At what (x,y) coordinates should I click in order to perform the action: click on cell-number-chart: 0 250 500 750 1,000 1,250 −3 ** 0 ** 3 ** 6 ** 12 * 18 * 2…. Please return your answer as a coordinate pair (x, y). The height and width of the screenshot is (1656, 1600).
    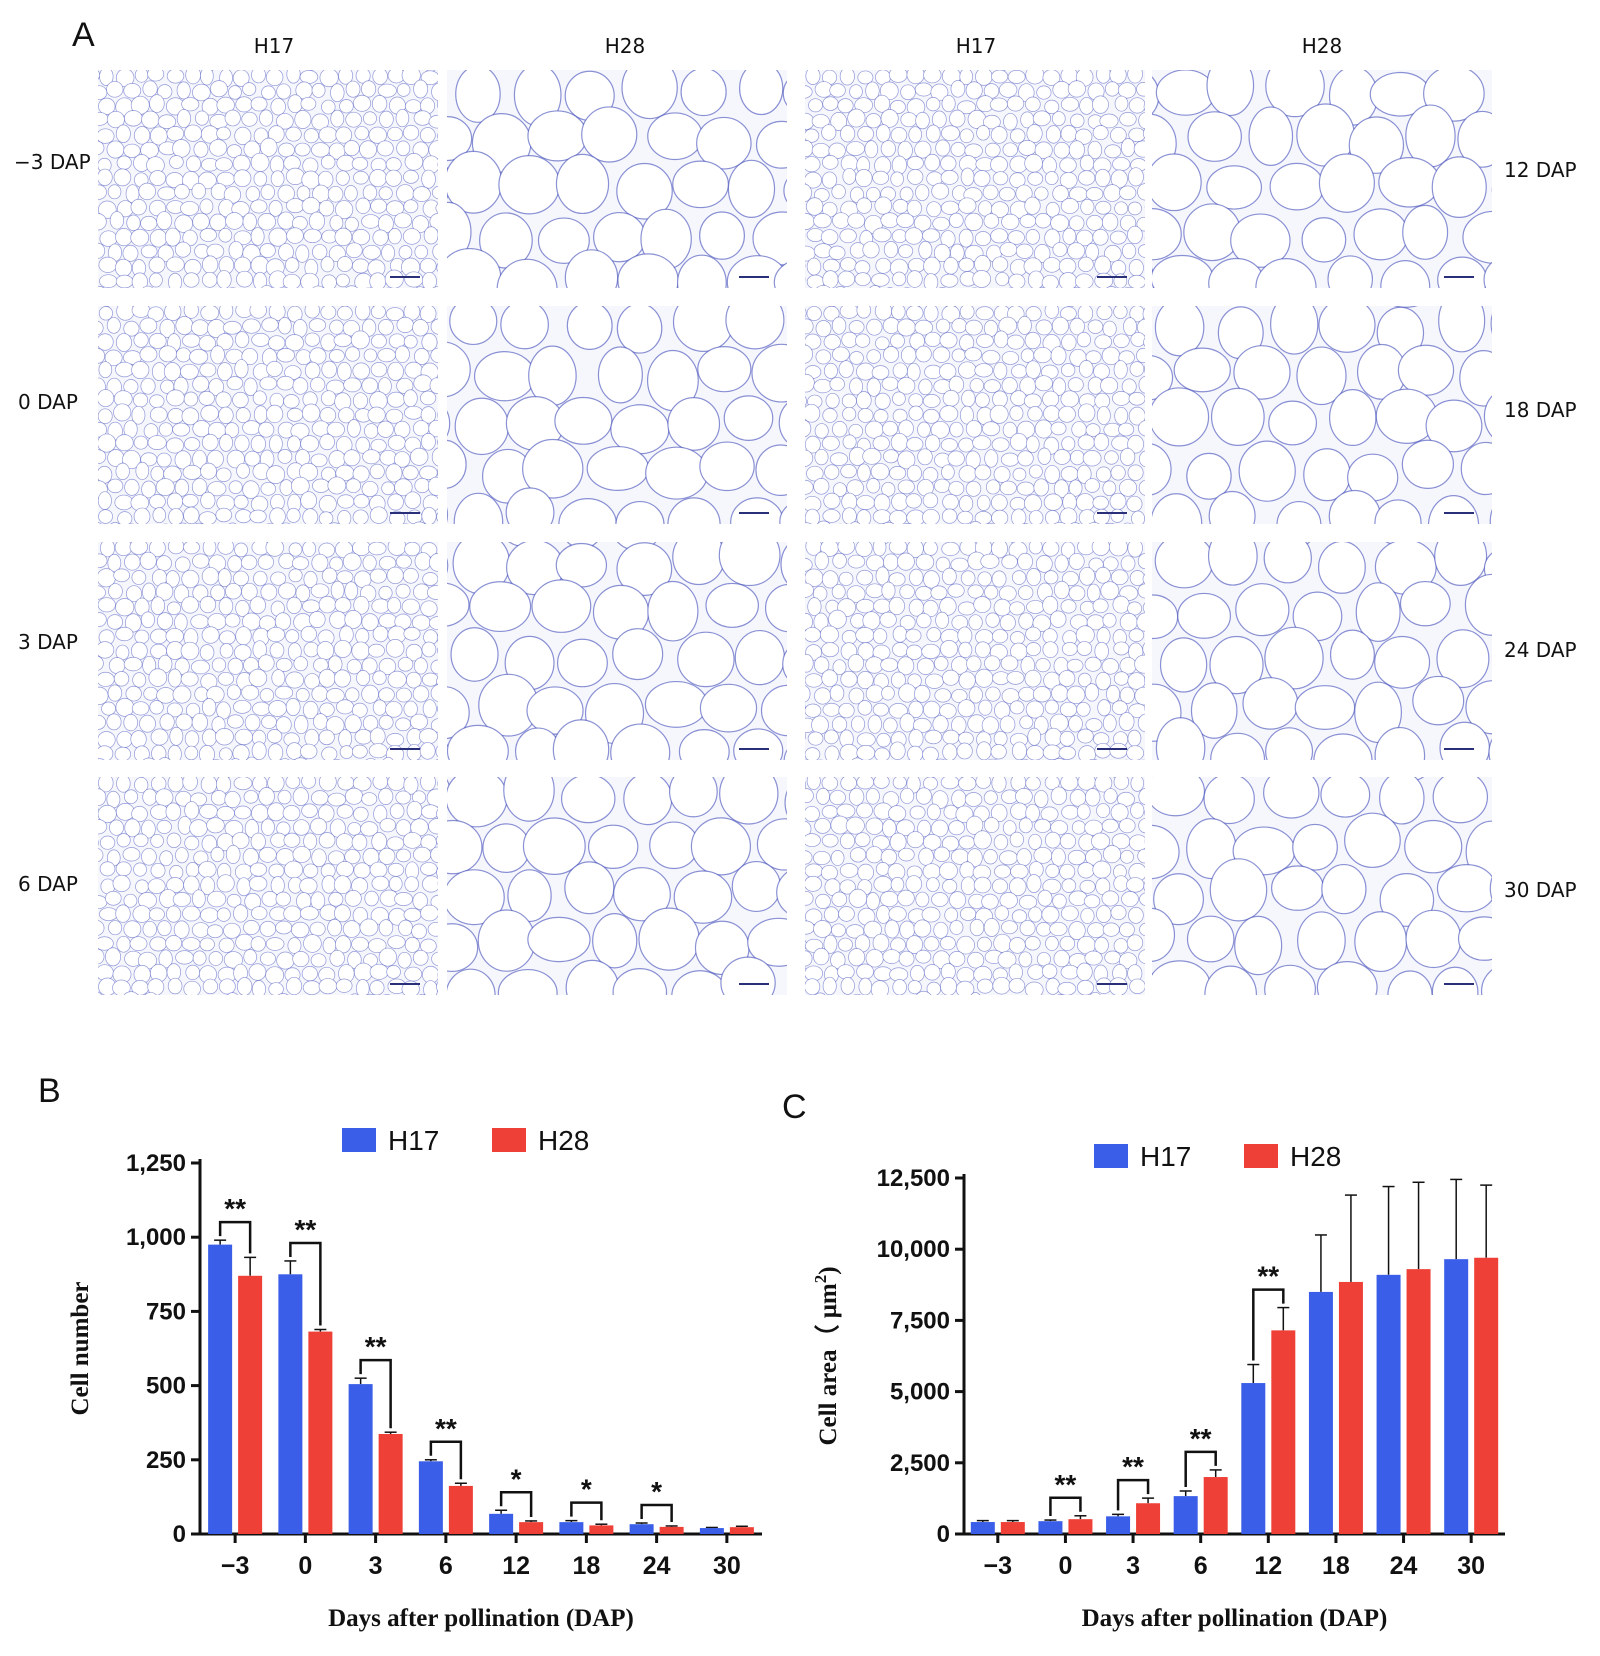
    Looking at the image, I should click on (414, 1378).